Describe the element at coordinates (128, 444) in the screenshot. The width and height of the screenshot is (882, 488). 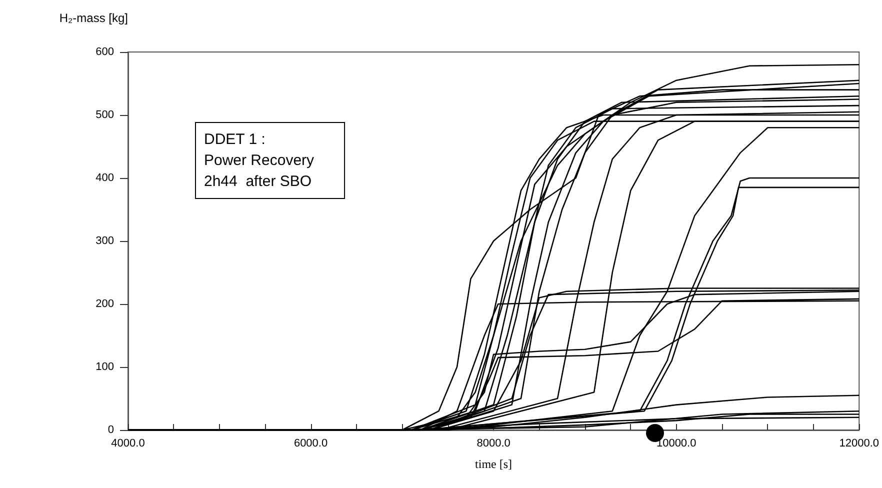
I see `x-tick-label: 4000.0` at that location.